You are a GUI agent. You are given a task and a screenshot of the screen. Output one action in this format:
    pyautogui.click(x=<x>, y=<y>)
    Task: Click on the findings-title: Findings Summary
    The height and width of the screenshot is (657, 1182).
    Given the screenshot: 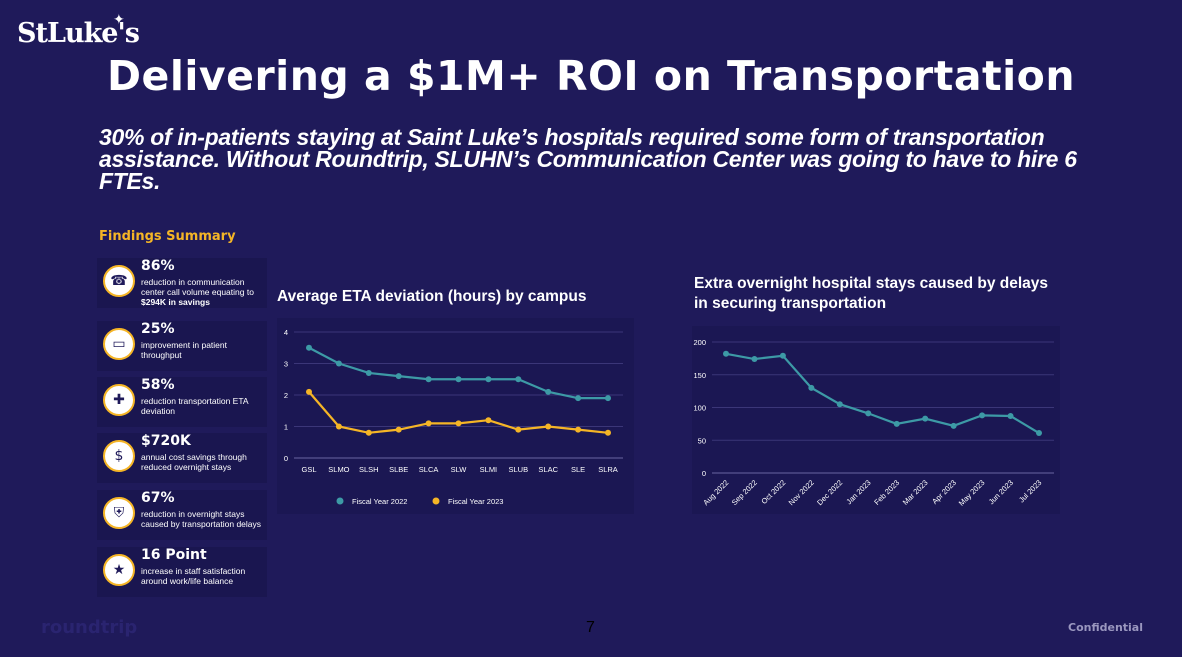 What is the action you would take?
    pyautogui.click(x=167, y=236)
    